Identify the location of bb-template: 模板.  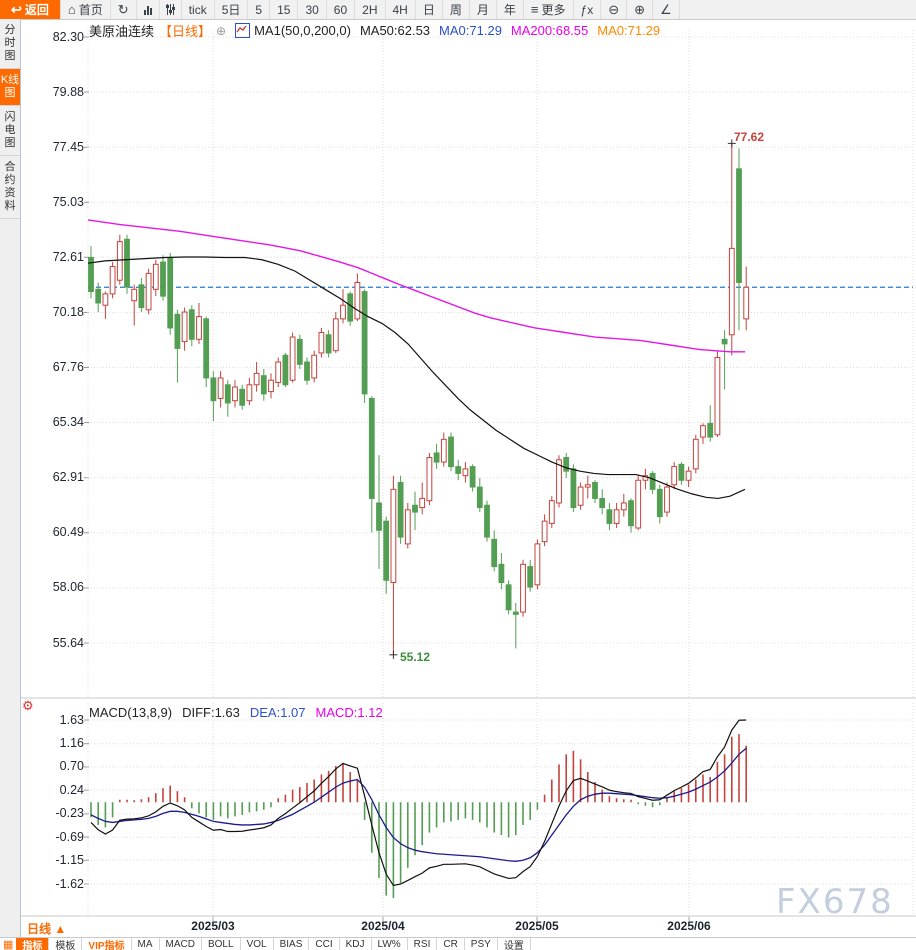
(66, 944).